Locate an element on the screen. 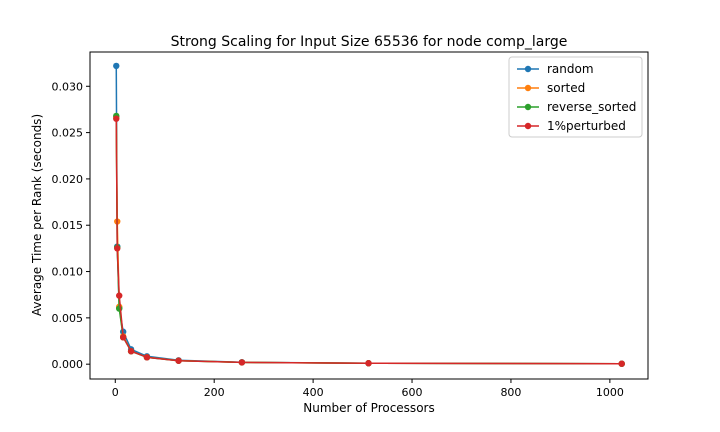 The width and height of the screenshot is (720, 432). x-tick-label: 400 is located at coordinates (313, 392).